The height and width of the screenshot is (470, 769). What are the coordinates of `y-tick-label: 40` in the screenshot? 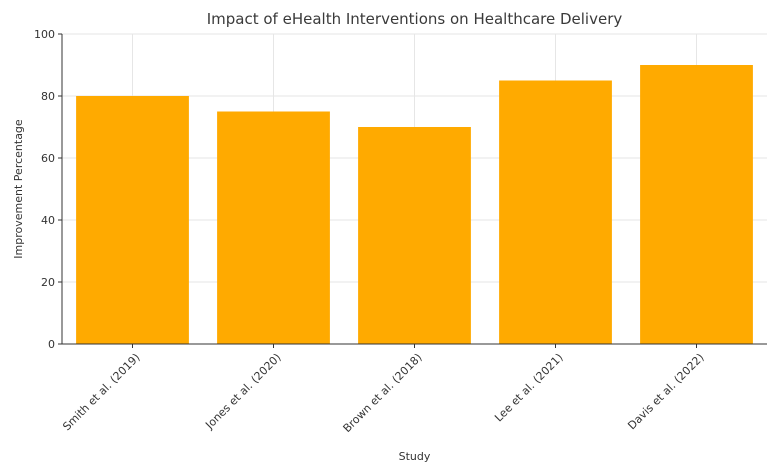 It's located at (48, 220).